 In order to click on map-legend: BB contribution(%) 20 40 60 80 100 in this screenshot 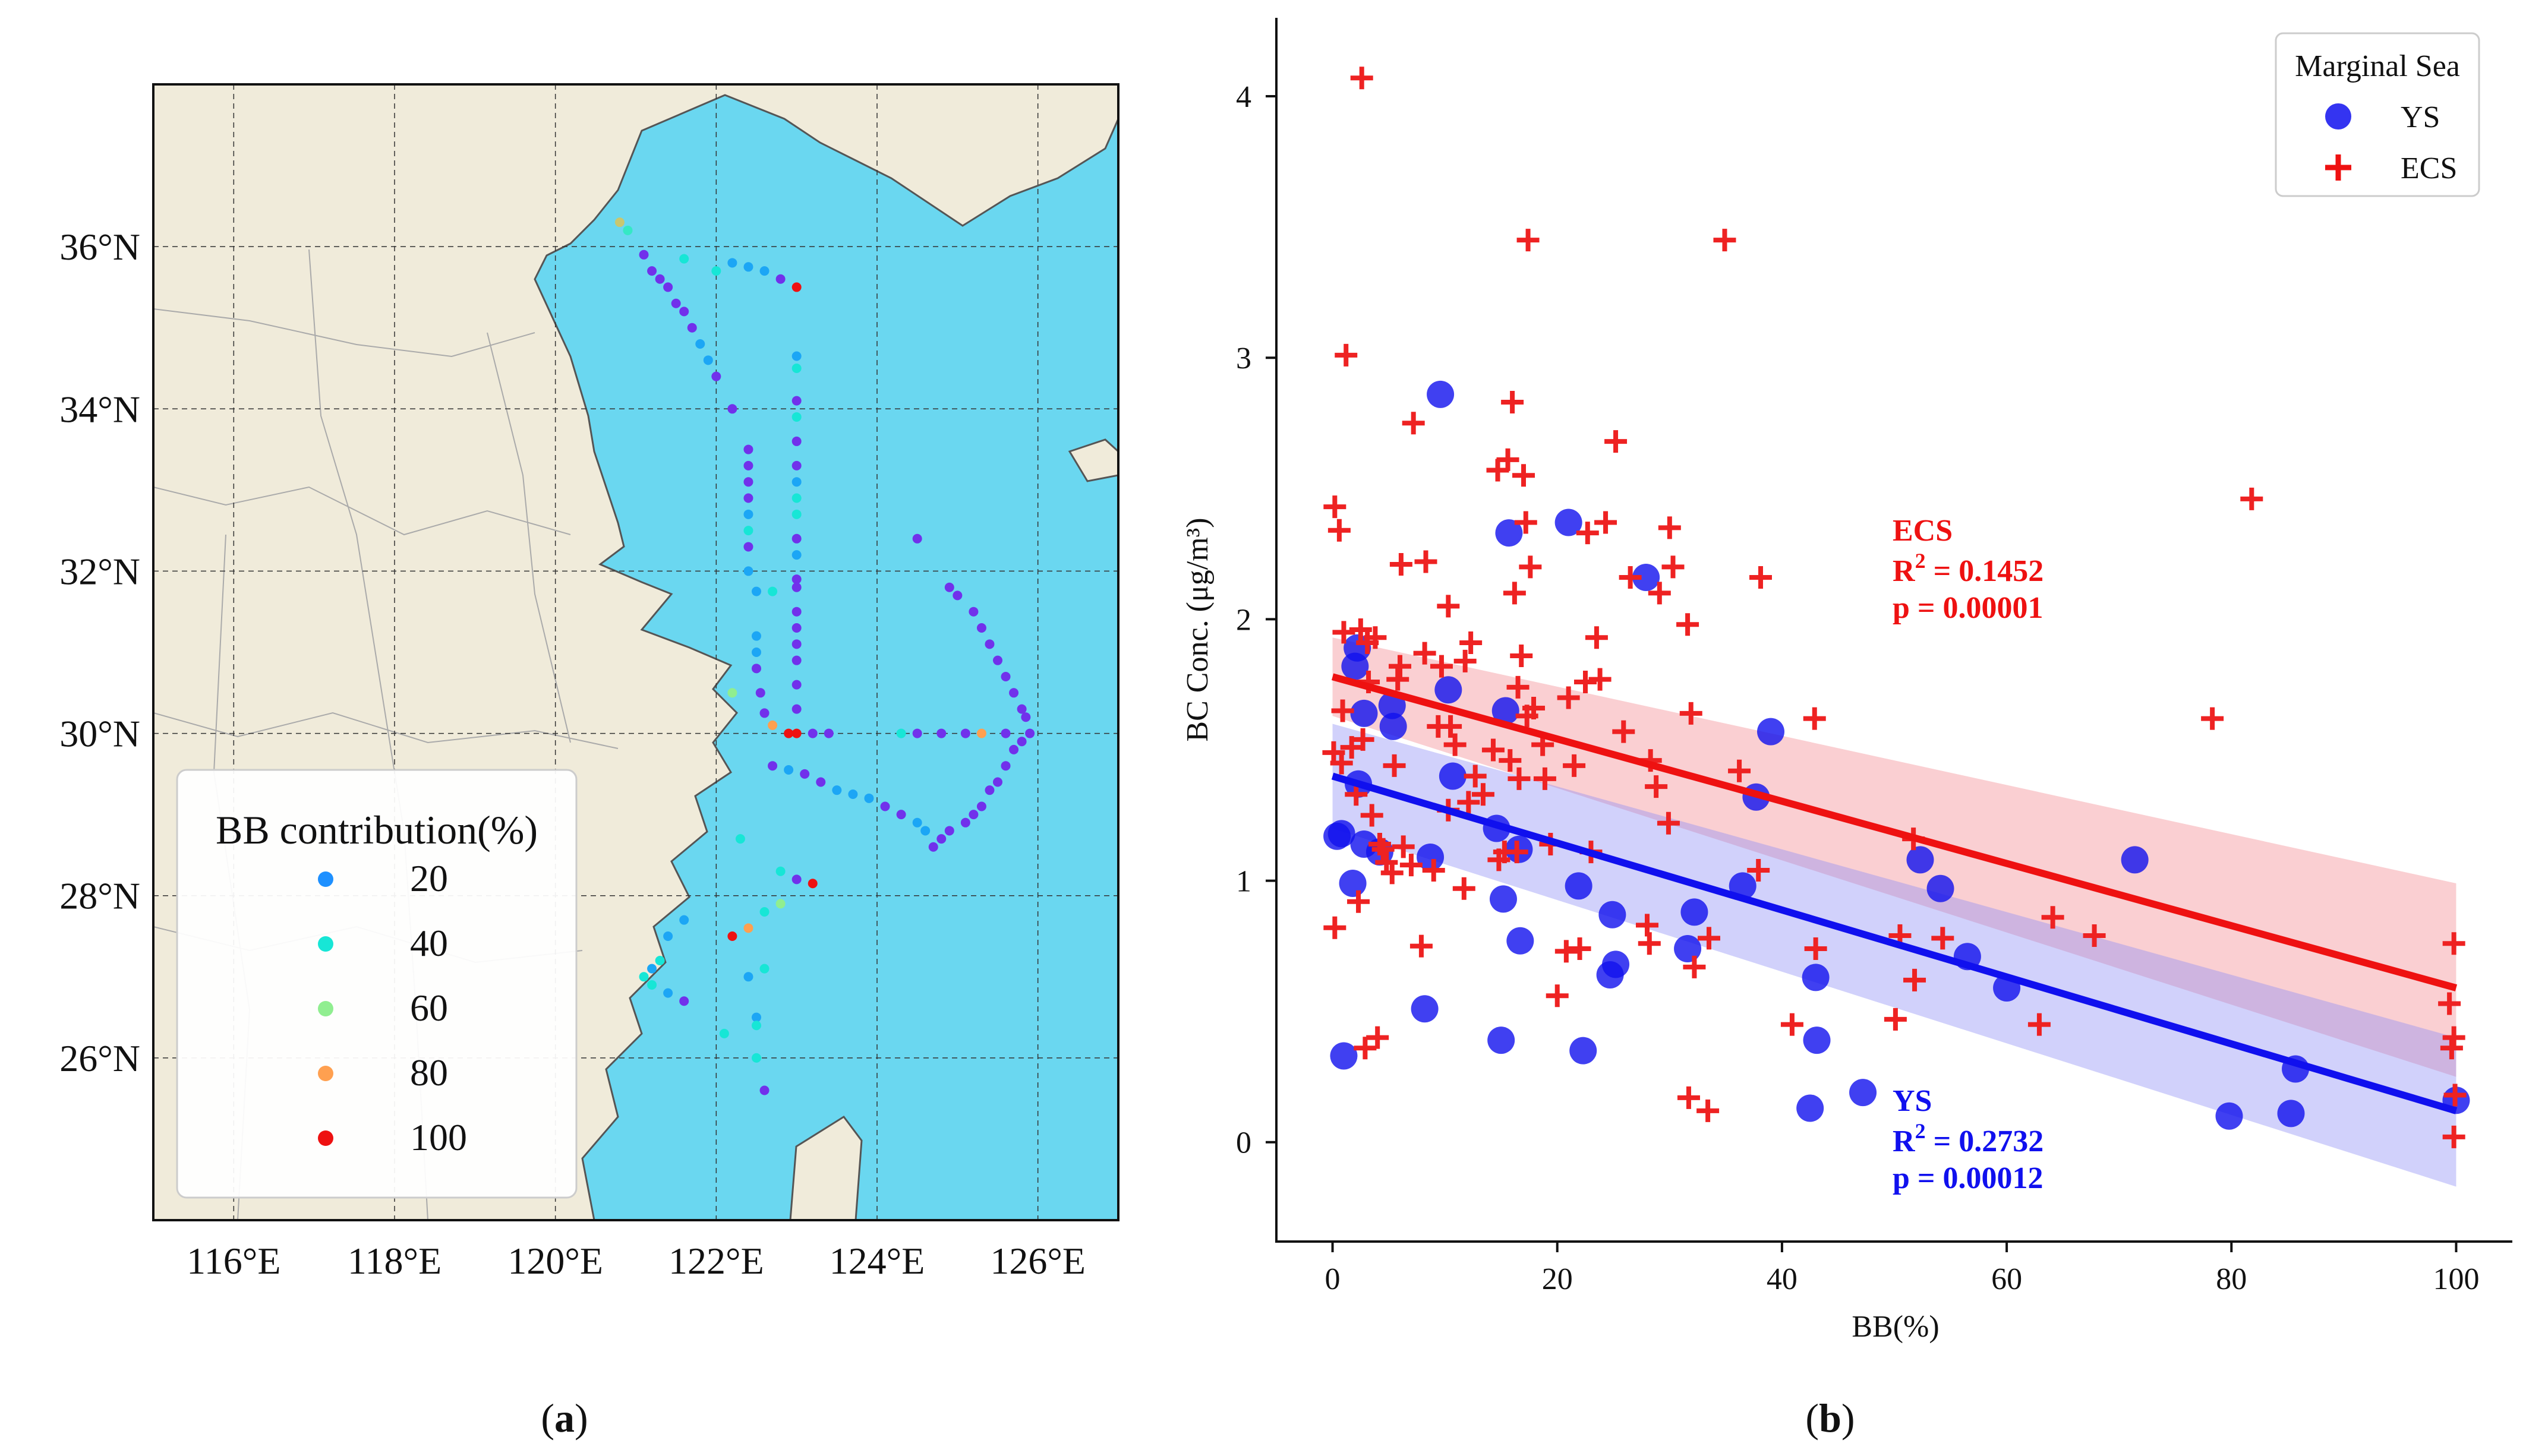, I will do `click(377, 984)`.